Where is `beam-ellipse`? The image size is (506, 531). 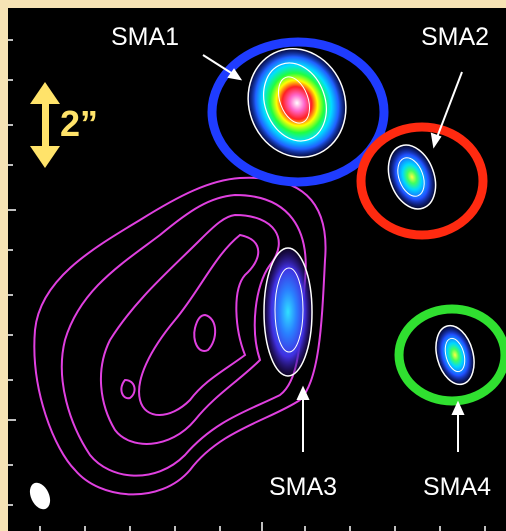
beam-ellipse is located at coordinates (40, 496).